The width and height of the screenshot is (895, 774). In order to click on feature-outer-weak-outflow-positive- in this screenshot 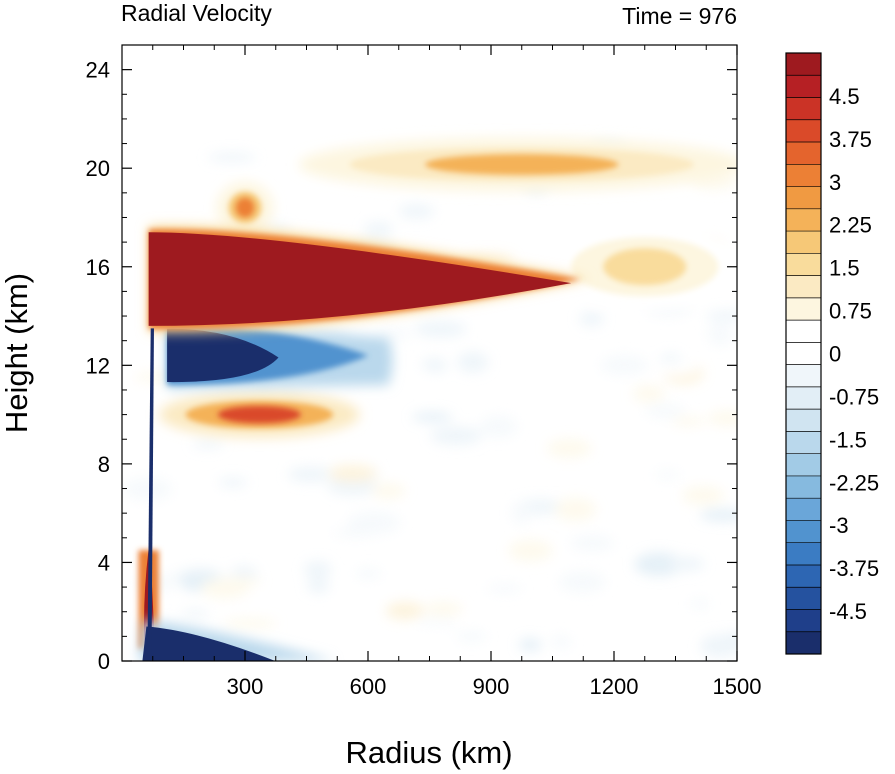, I will do `click(640, 266)`.